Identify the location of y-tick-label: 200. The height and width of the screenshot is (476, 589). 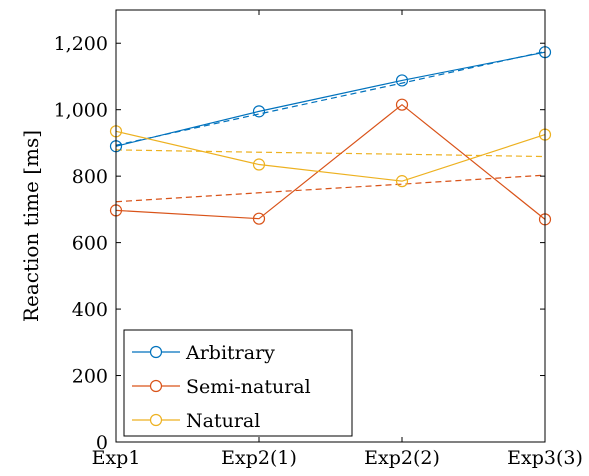
(90, 377).